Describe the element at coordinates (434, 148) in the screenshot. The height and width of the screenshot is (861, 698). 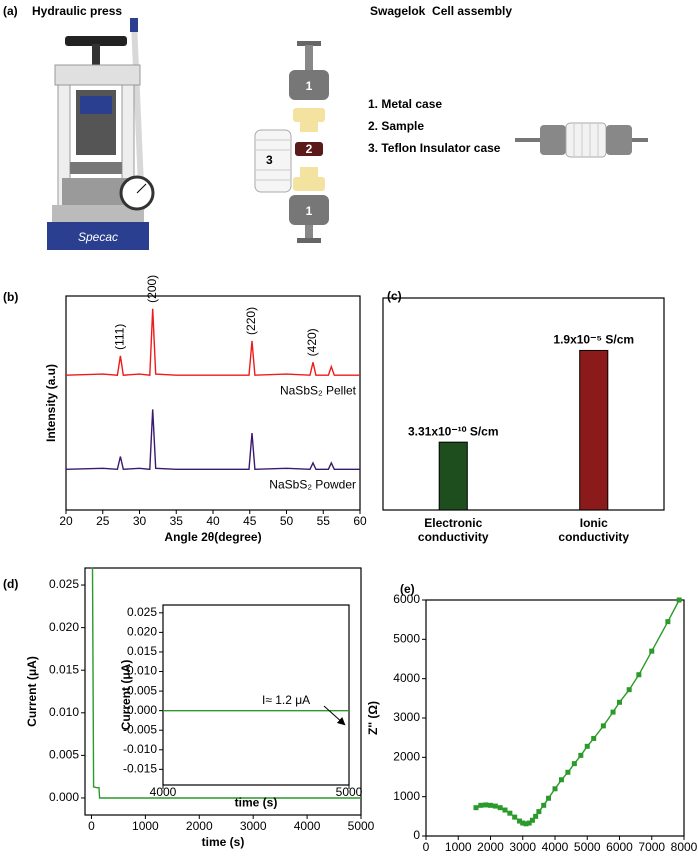
I see `legend-item: 3. Teflon Insulator case` at that location.